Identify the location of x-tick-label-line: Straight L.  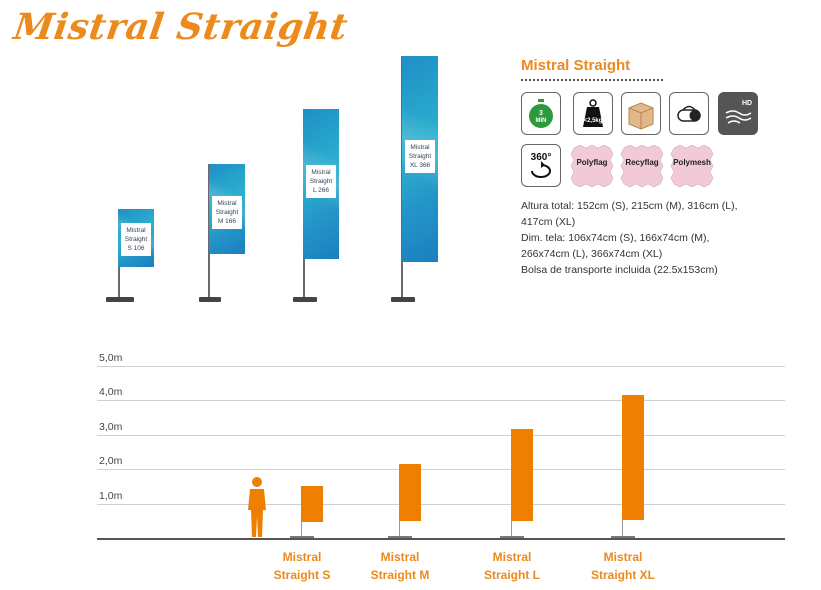
(512, 575).